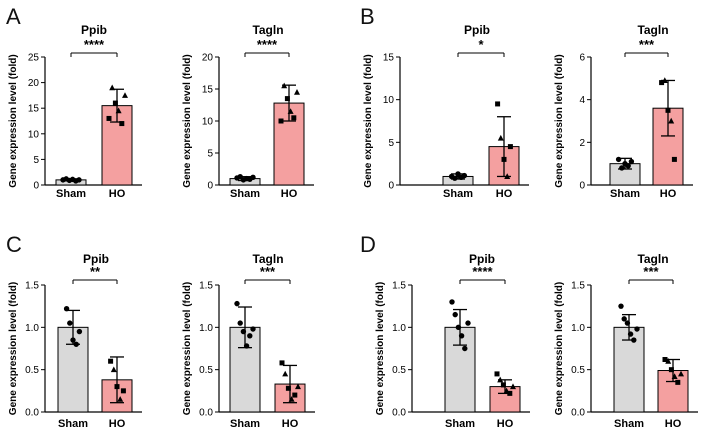 Image resolution: width=709 pixels, height=434 pixels. What do you see at coordinates (208, 122) in the screenshot?
I see `y-tick-label: 10` at bounding box center [208, 122].